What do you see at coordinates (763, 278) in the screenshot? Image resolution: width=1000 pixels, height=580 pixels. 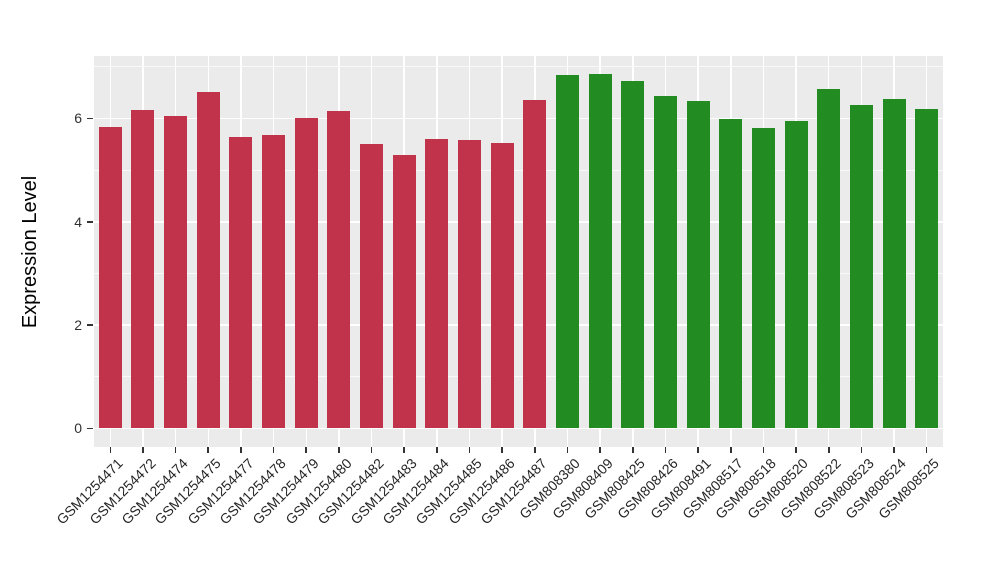 I see `bar-GSM808518` at bounding box center [763, 278].